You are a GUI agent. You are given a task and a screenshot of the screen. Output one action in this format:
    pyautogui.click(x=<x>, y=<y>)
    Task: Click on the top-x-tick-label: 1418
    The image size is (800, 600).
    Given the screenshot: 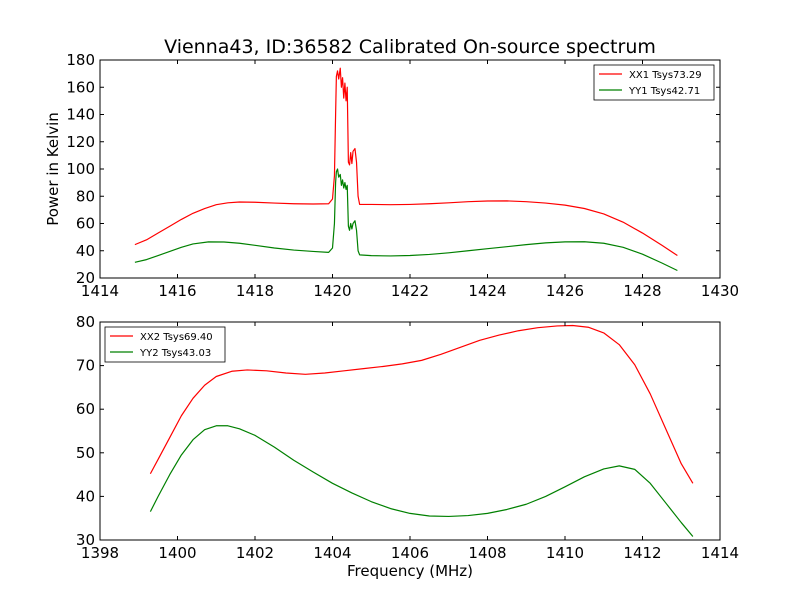 What is the action you would take?
    pyautogui.click(x=255, y=291)
    